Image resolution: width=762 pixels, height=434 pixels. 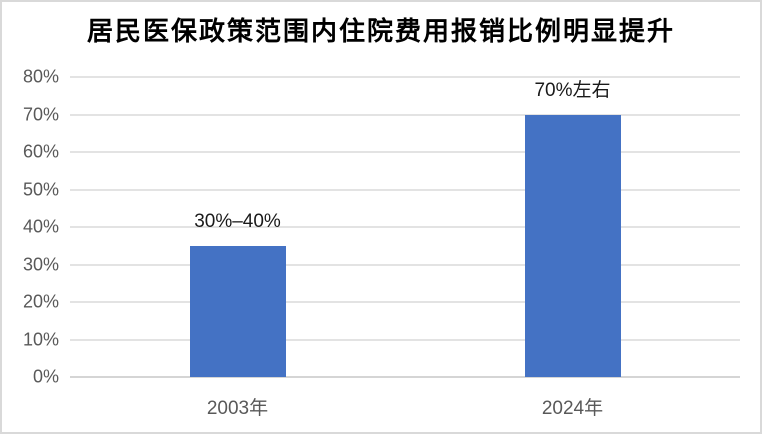 What do you see at coordinates (572, 90) in the screenshot?
I see `data-label: 70%左右` at bounding box center [572, 90].